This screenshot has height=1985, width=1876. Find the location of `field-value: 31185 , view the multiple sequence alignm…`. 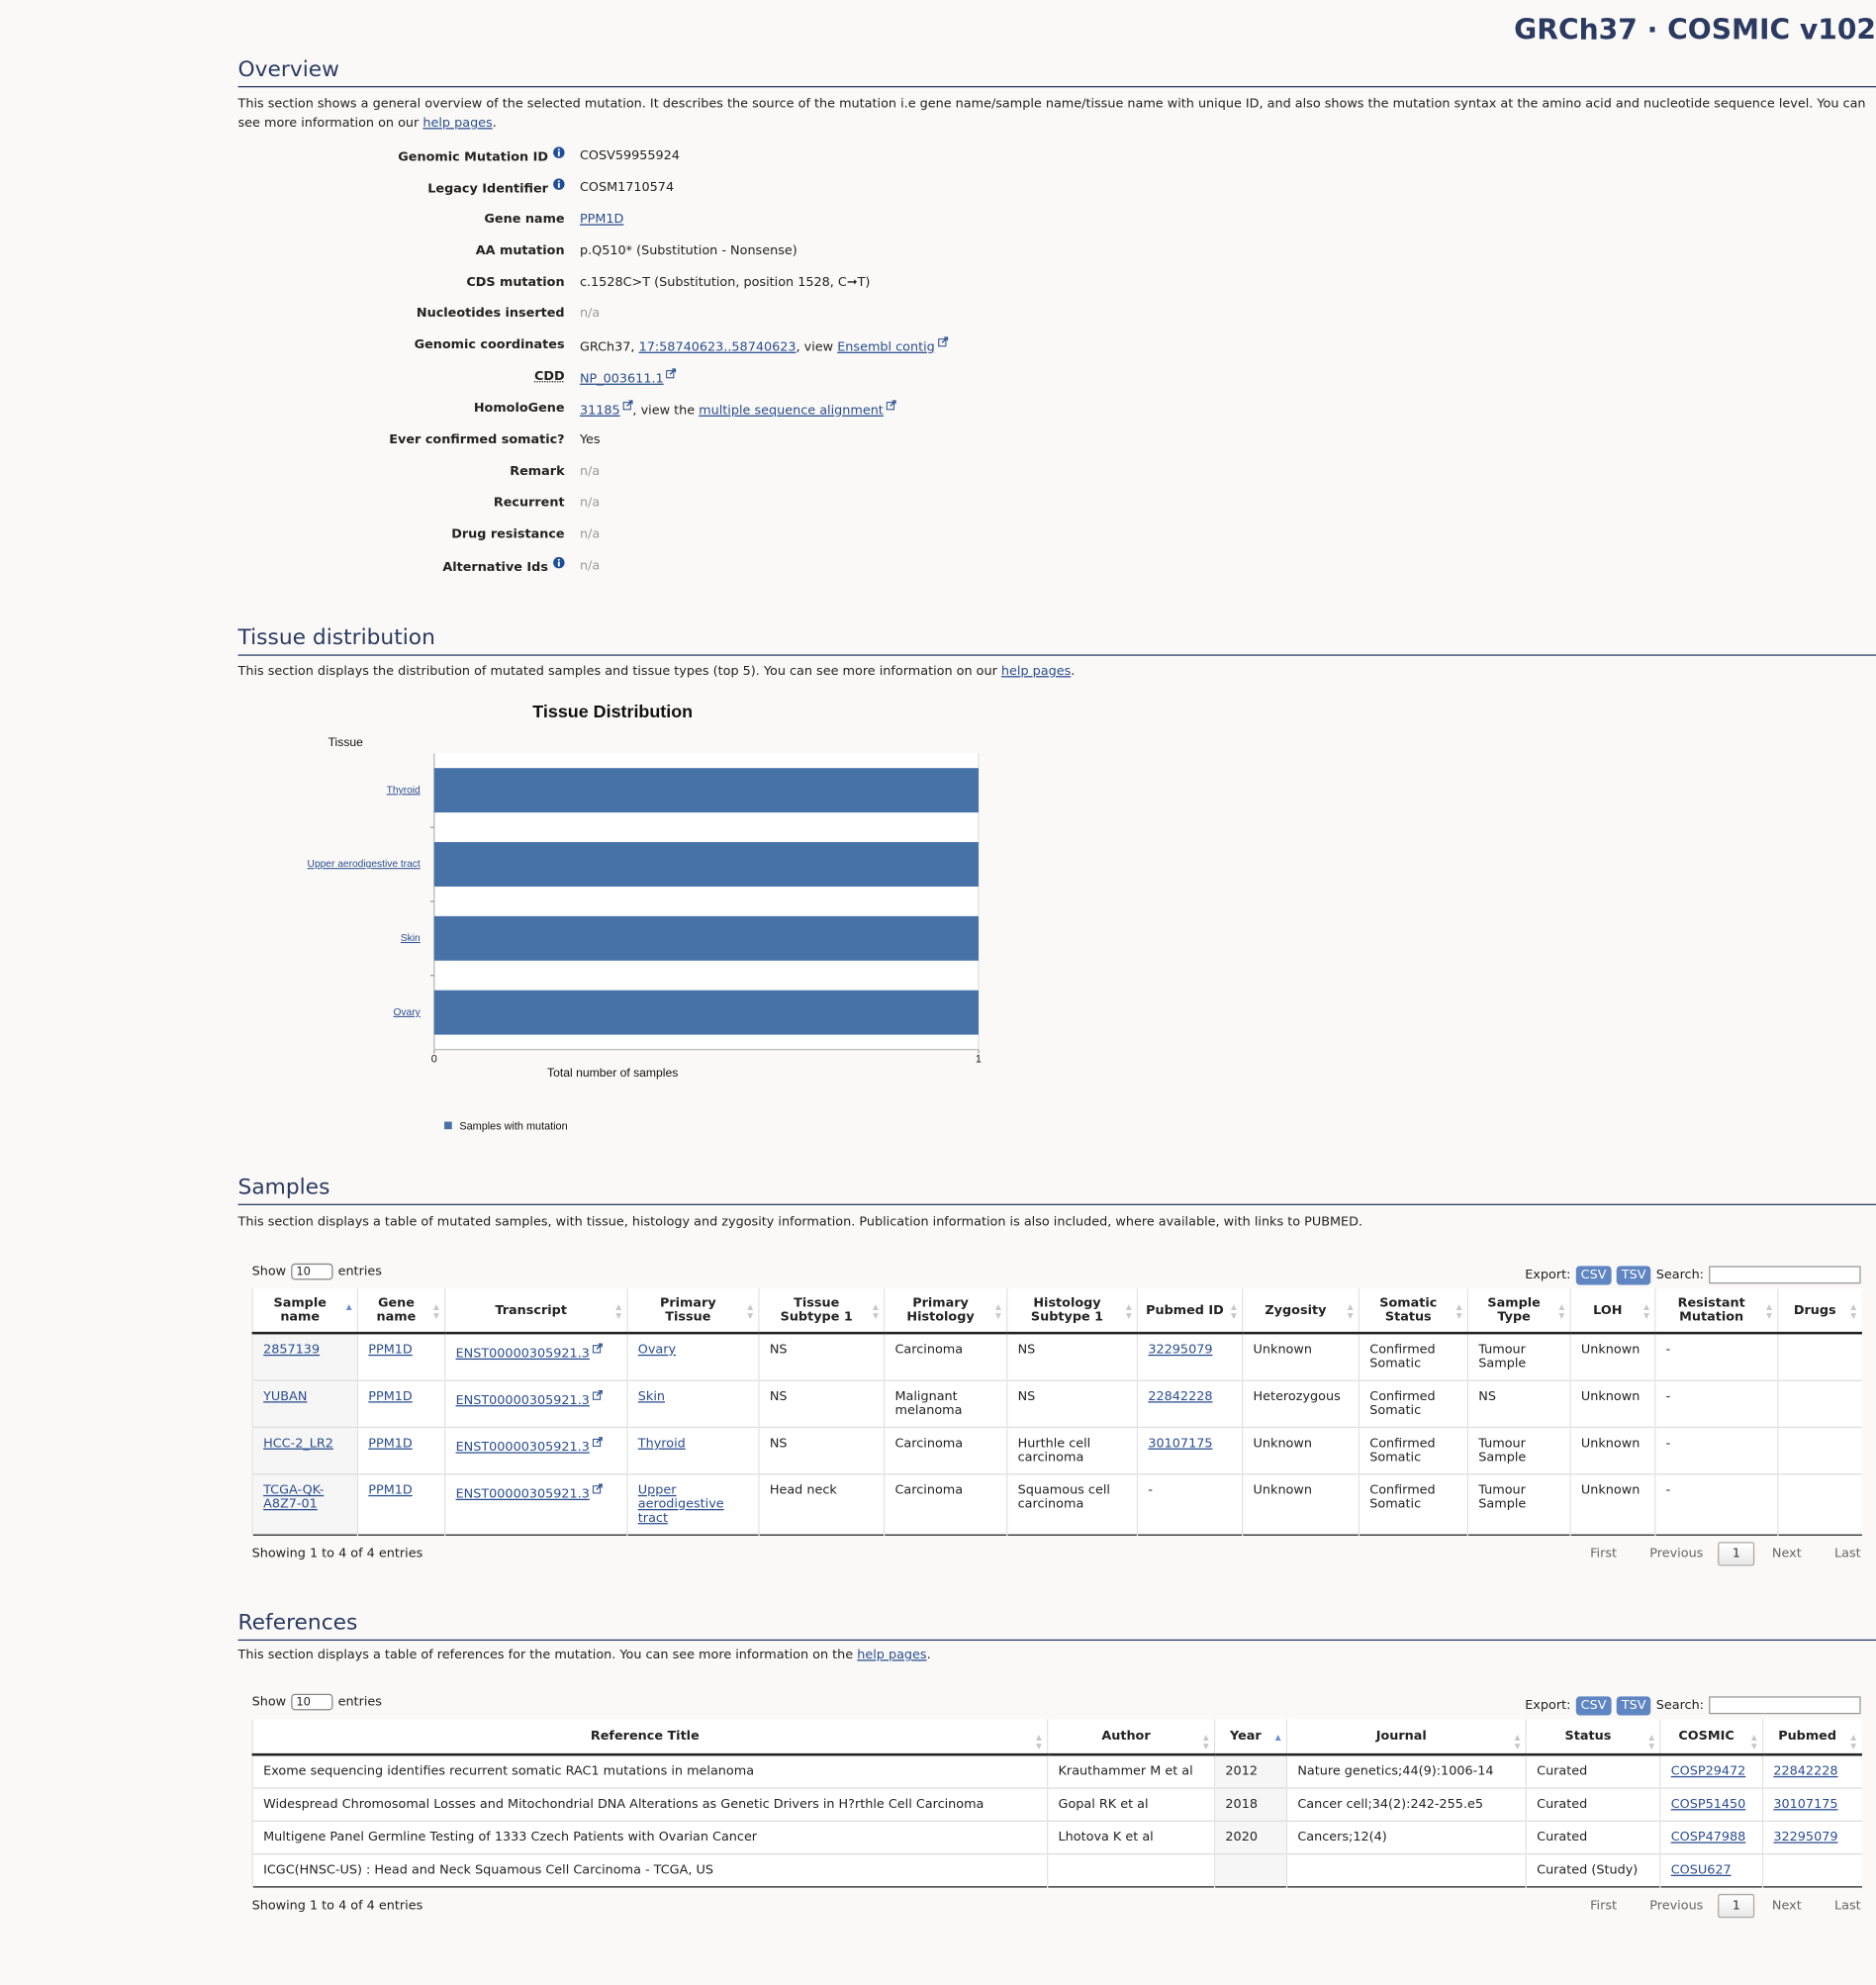

field-value: 31185 , view the multiple sequence alignm… is located at coordinates (737, 408).